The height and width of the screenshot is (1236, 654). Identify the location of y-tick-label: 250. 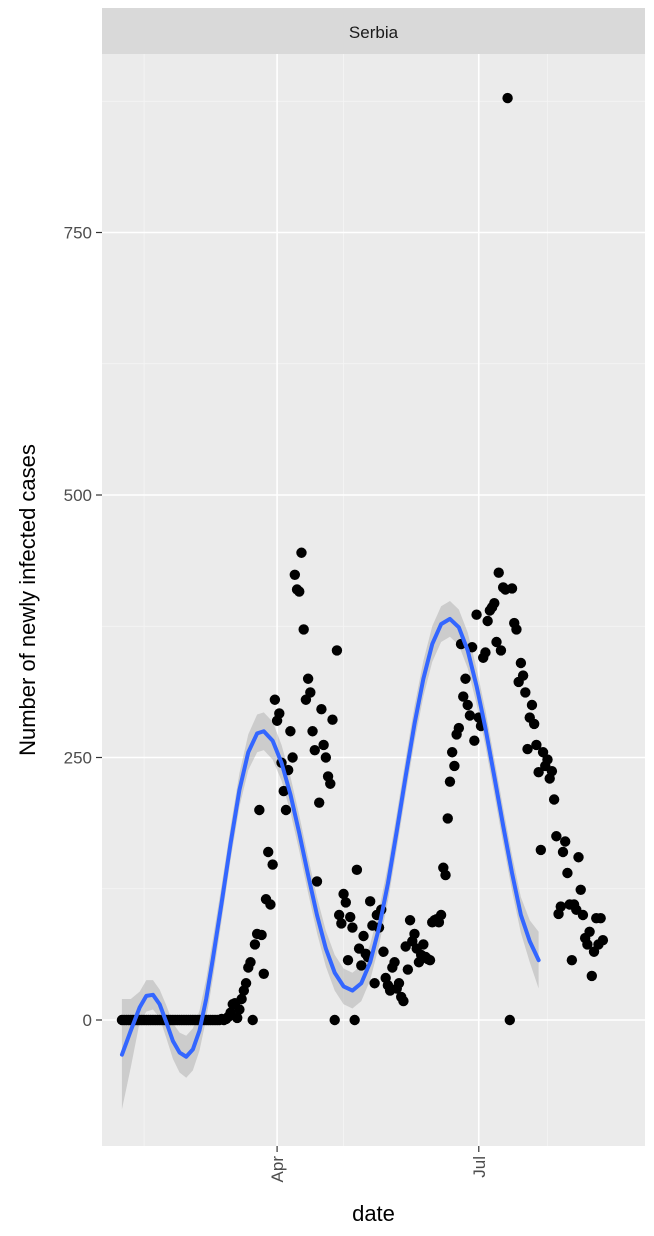
(78, 758).